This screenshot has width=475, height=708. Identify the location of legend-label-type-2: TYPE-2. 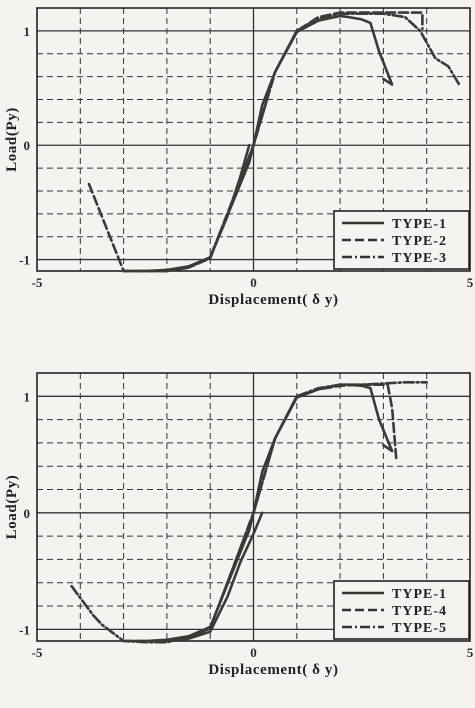
(419, 241).